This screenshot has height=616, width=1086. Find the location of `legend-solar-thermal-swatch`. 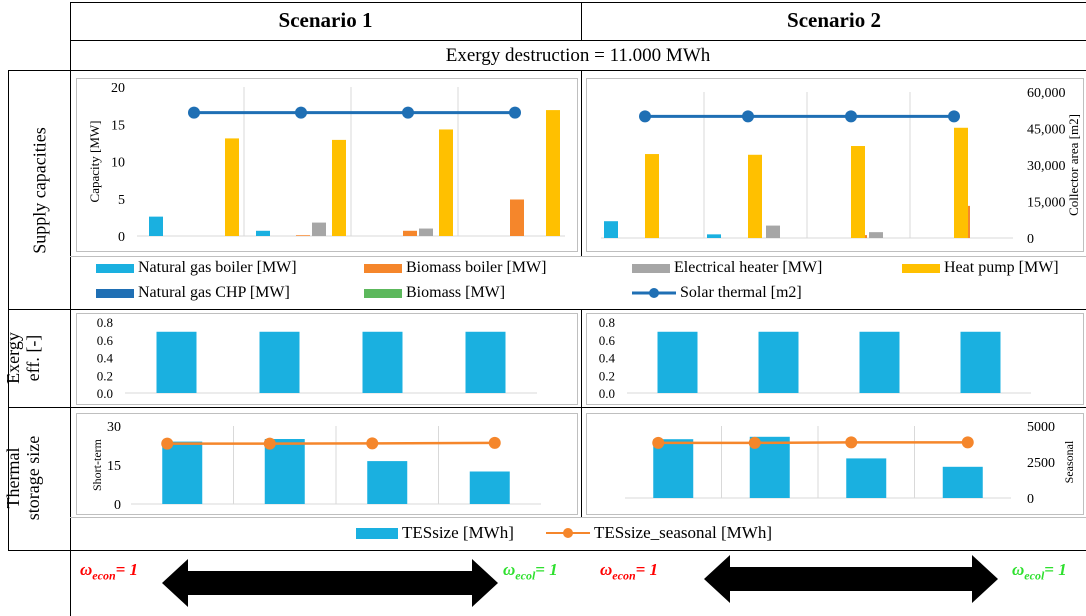

legend-solar-thermal-swatch is located at coordinates (654, 293).